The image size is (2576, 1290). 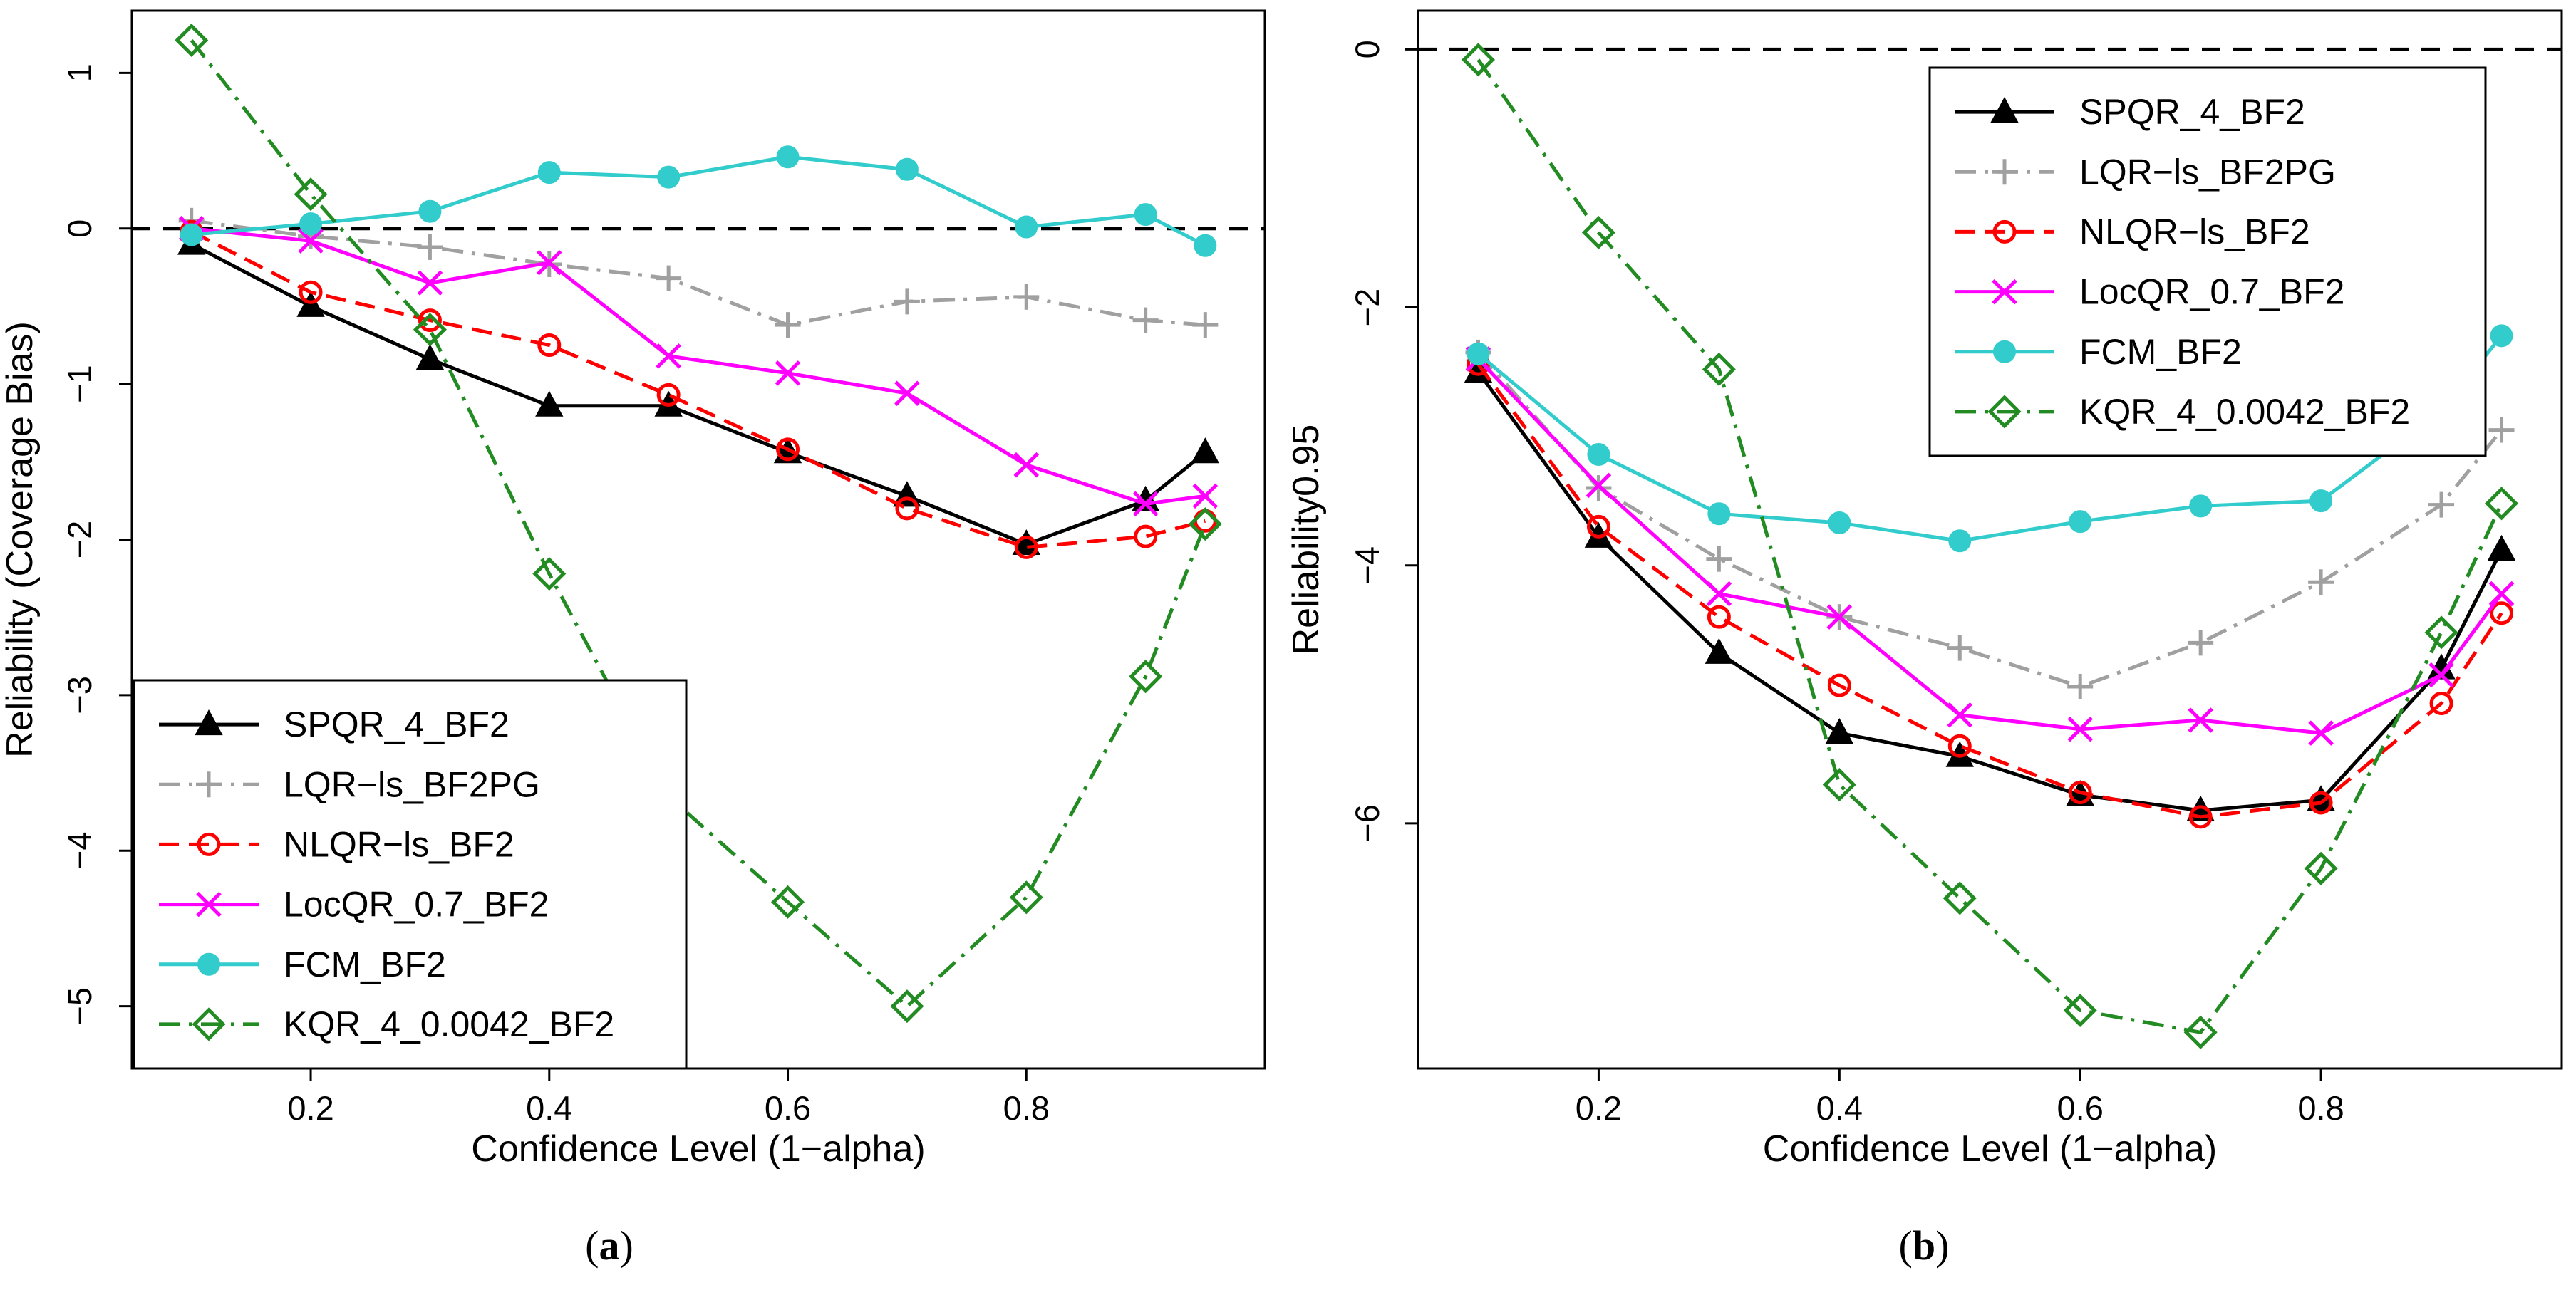 What do you see at coordinates (79, 384) in the screenshot?
I see `panel-a-ytick-label: −1` at bounding box center [79, 384].